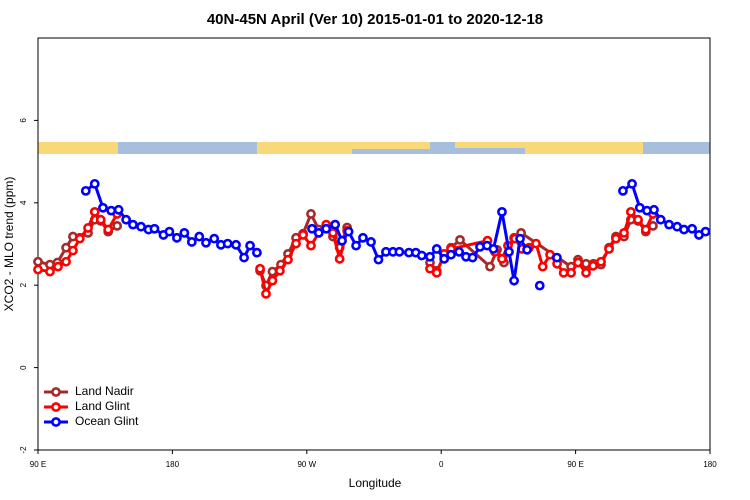  Describe the element at coordinates (104, 391) in the screenshot. I see `legend-label: Land Nadir` at that location.